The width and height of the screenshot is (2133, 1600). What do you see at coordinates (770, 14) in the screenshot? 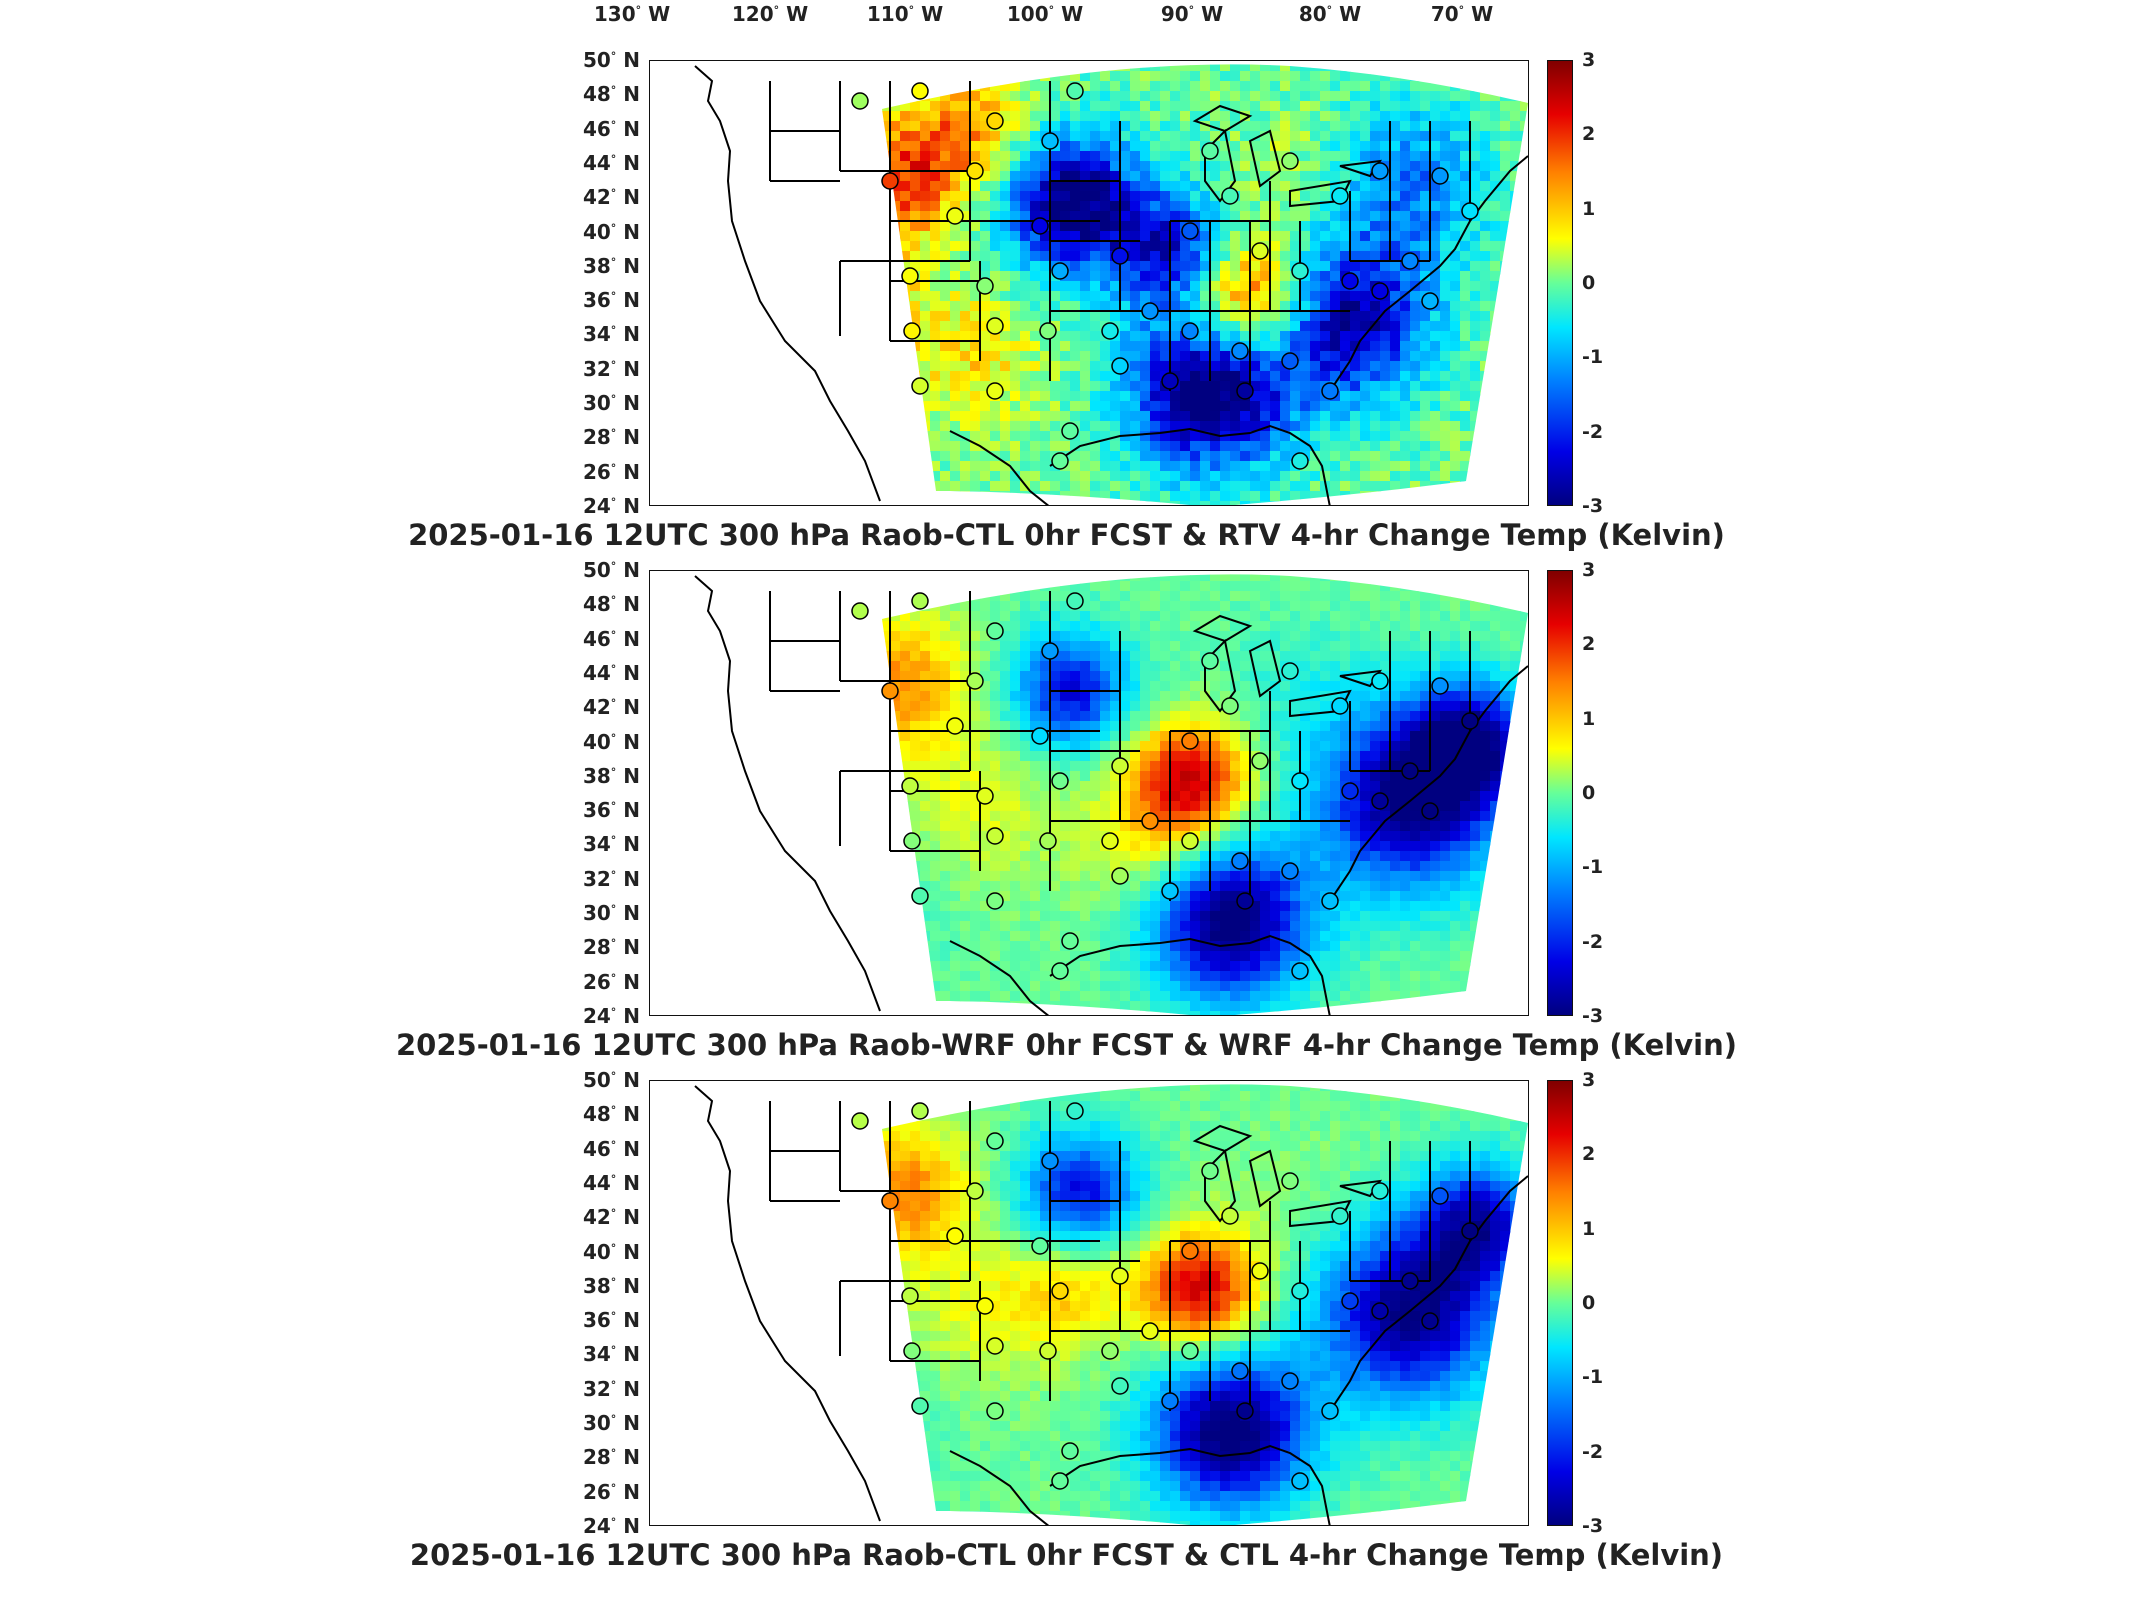
I see `longitude-tick-label: 120° W` at bounding box center [770, 14].